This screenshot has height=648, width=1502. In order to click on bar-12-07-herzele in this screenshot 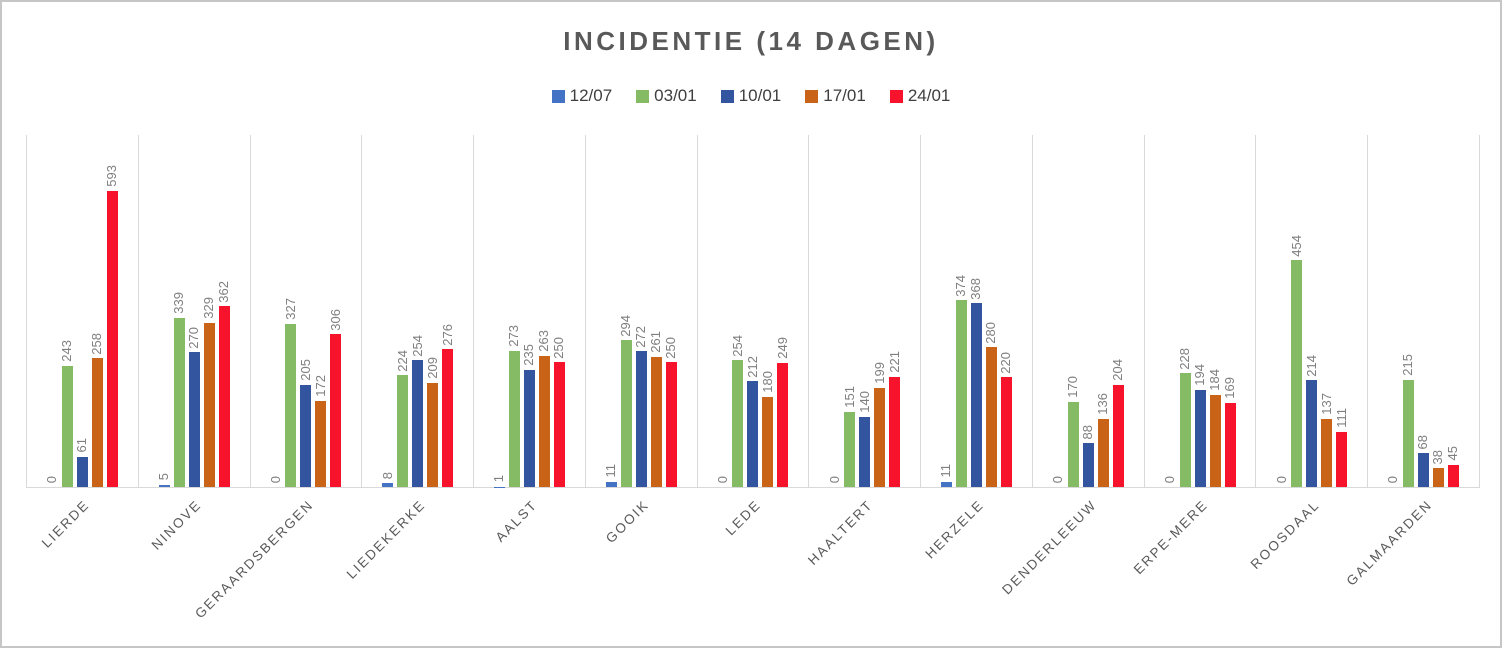, I will do `click(946, 484)`.